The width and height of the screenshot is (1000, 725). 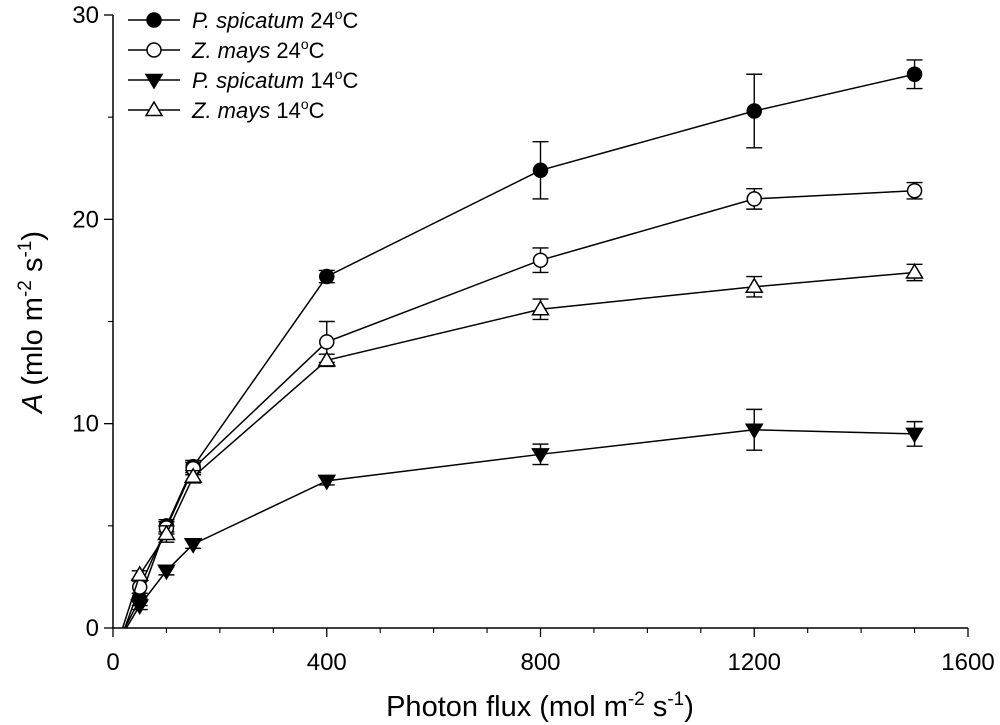 What do you see at coordinates (258, 49) in the screenshot?
I see `legend-label: Z. mays 24oC` at bounding box center [258, 49].